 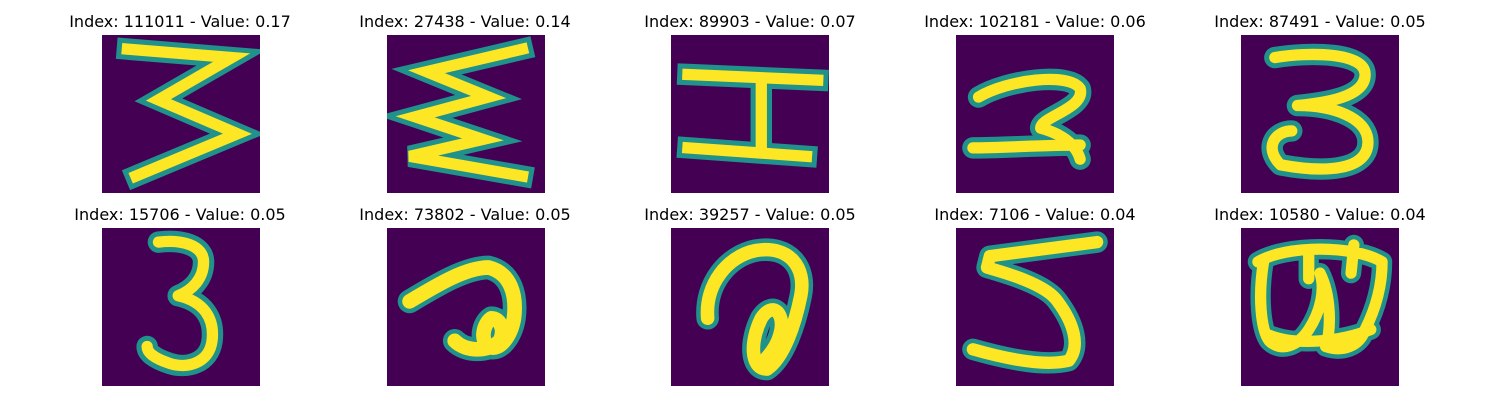 I want to click on panel-title: Index: 10580 - Value: 0.04, so click(x=1320, y=214).